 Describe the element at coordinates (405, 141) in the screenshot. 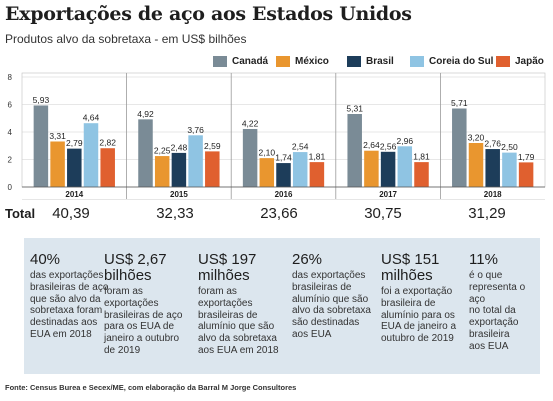

I see `bar-value-label: 2,96` at that location.